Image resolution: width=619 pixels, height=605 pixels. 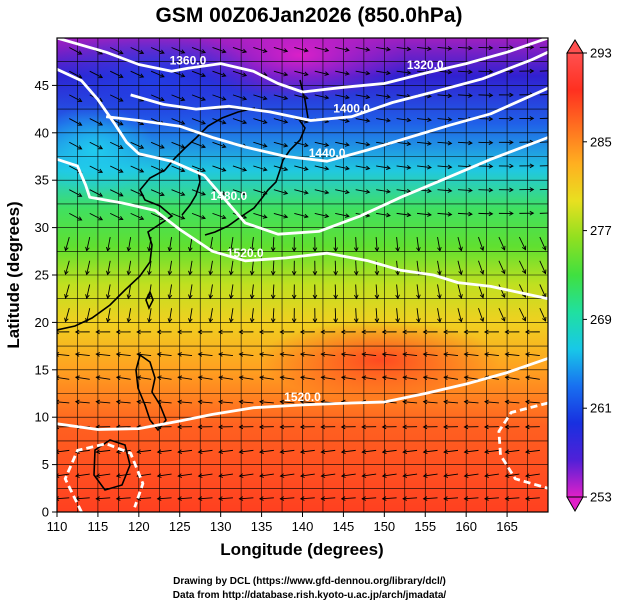 What do you see at coordinates (42, 322) in the screenshot?
I see `y-tick-label: 20` at bounding box center [42, 322].